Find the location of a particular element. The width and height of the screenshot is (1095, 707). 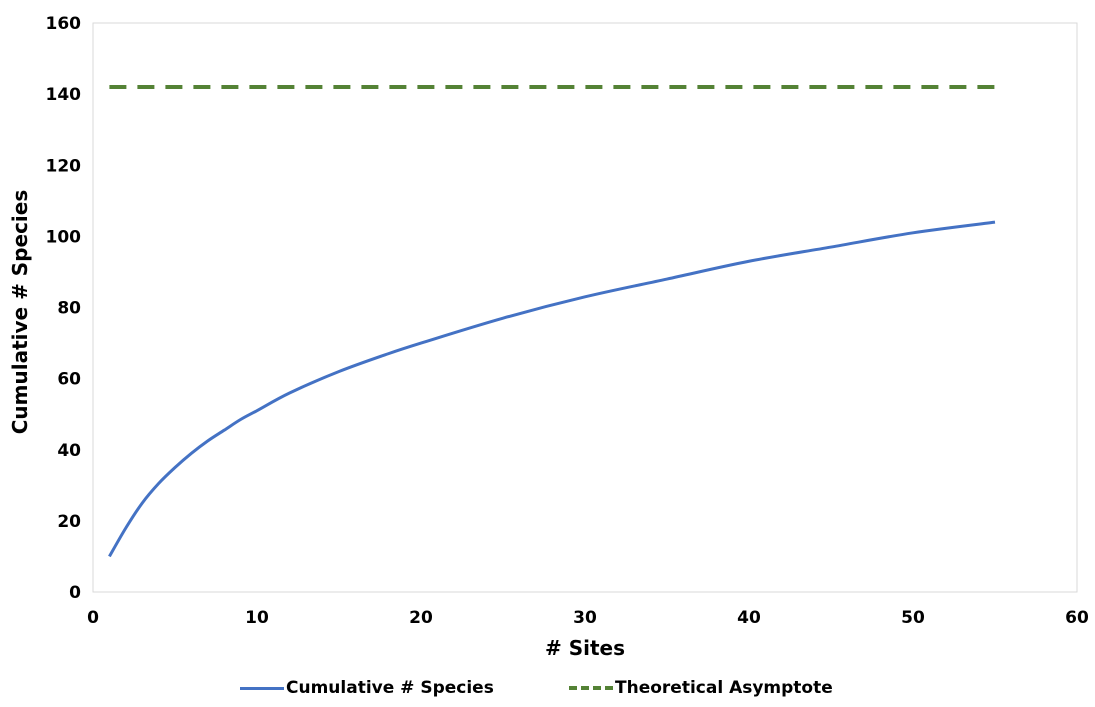

legend-item-theoretical-asymptote: Theoretical Asymptote is located at coordinates (701, 688).